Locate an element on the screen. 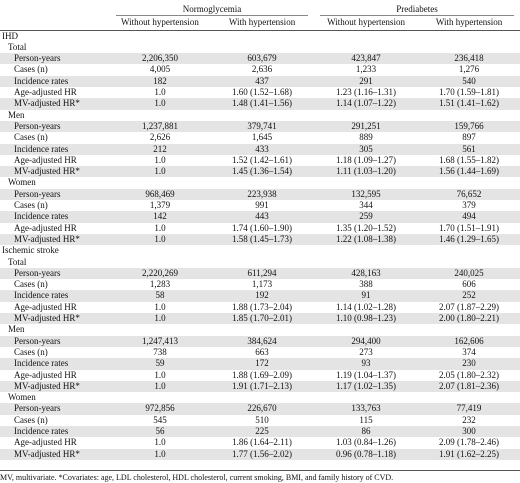 The image size is (520, 483). table-cell: 663 is located at coordinates (262, 351).